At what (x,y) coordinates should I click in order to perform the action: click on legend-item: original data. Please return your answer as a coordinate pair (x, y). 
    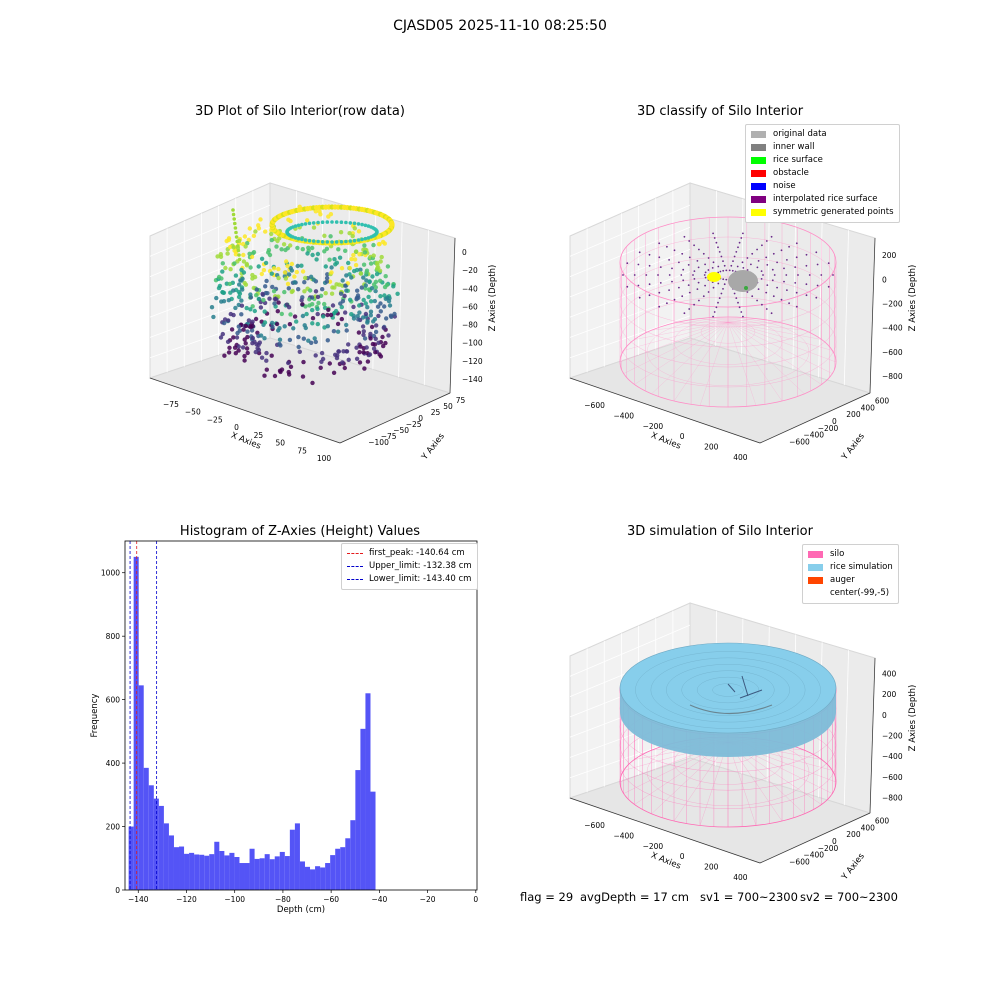
    Looking at the image, I should click on (822, 134).